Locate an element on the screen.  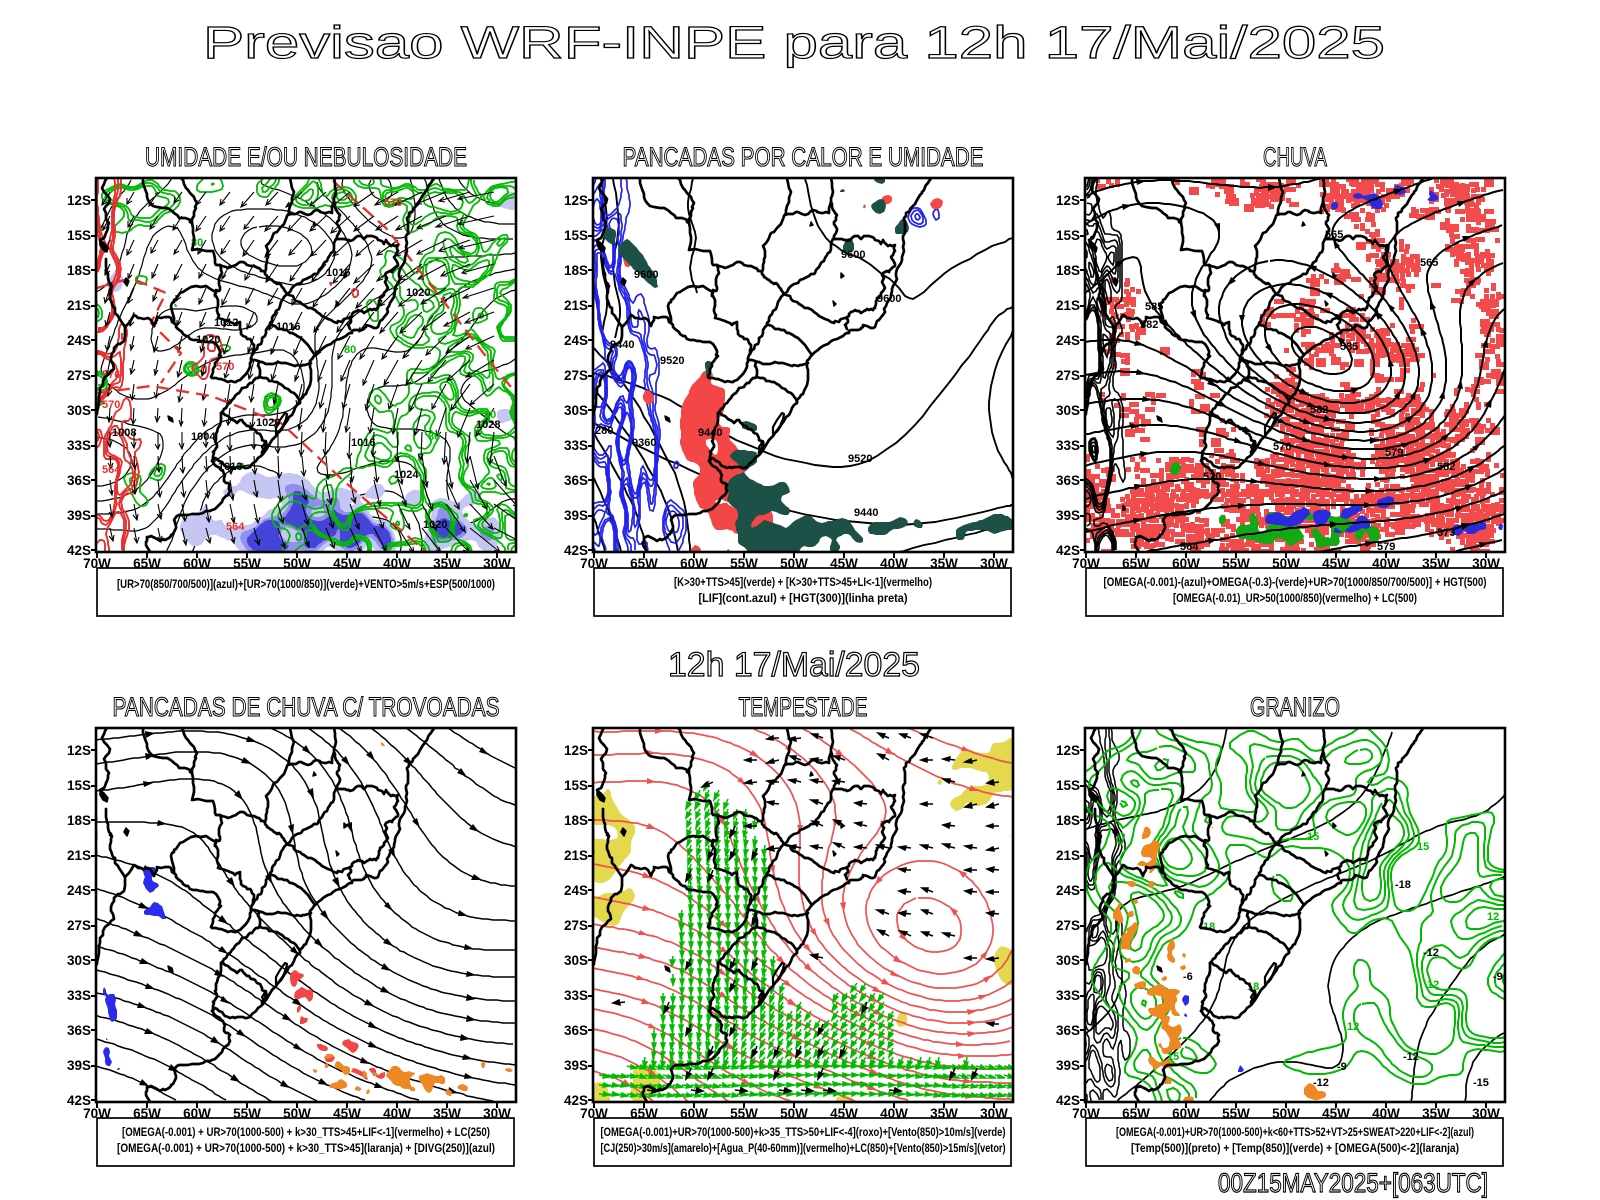
svg-text: 579 is located at coordinates (1394, 453).